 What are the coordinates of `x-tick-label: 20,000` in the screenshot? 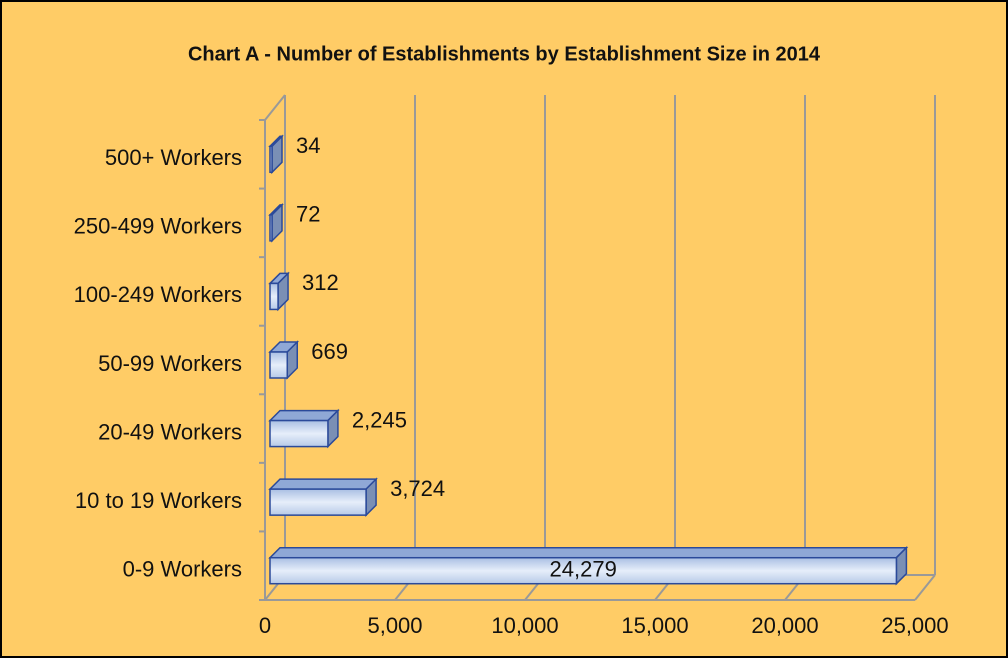 It's located at (784, 625).